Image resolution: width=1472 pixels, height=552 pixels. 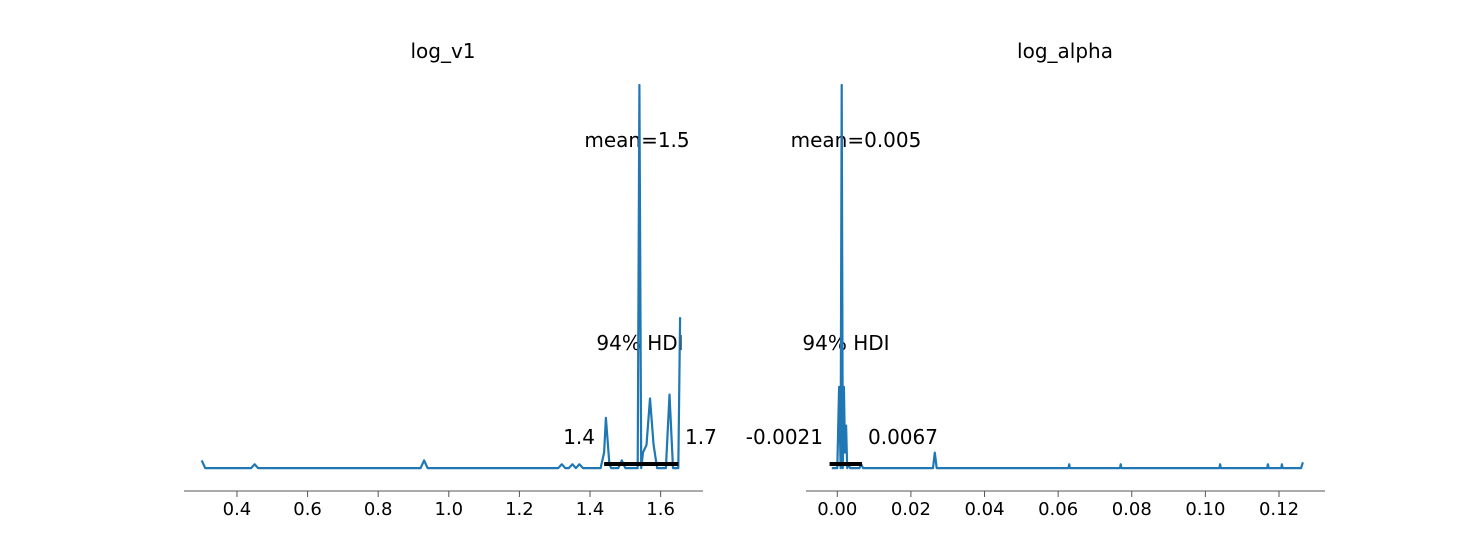 I want to click on x-tick-label: 0.08, so click(x=1132, y=509).